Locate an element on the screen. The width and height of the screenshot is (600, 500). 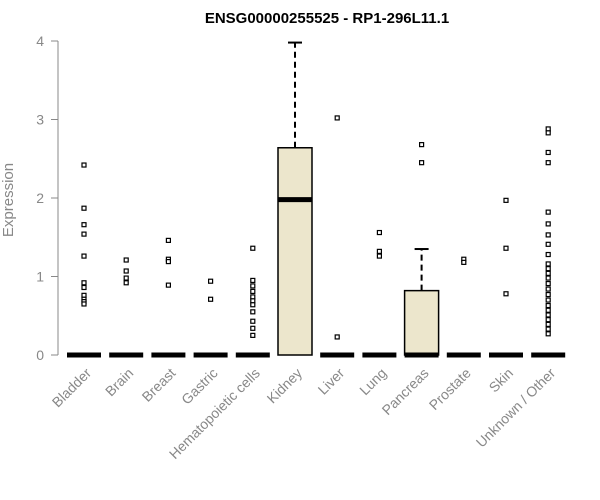
x-tick-label: Breast is located at coordinates (159, 385).